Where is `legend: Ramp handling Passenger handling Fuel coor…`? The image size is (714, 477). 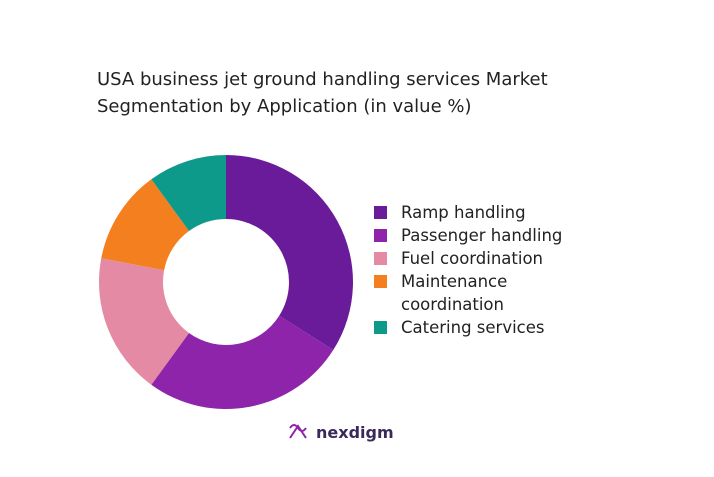
legend: Ramp handling Passenger handling Fuel coor… is located at coordinates (469, 270).